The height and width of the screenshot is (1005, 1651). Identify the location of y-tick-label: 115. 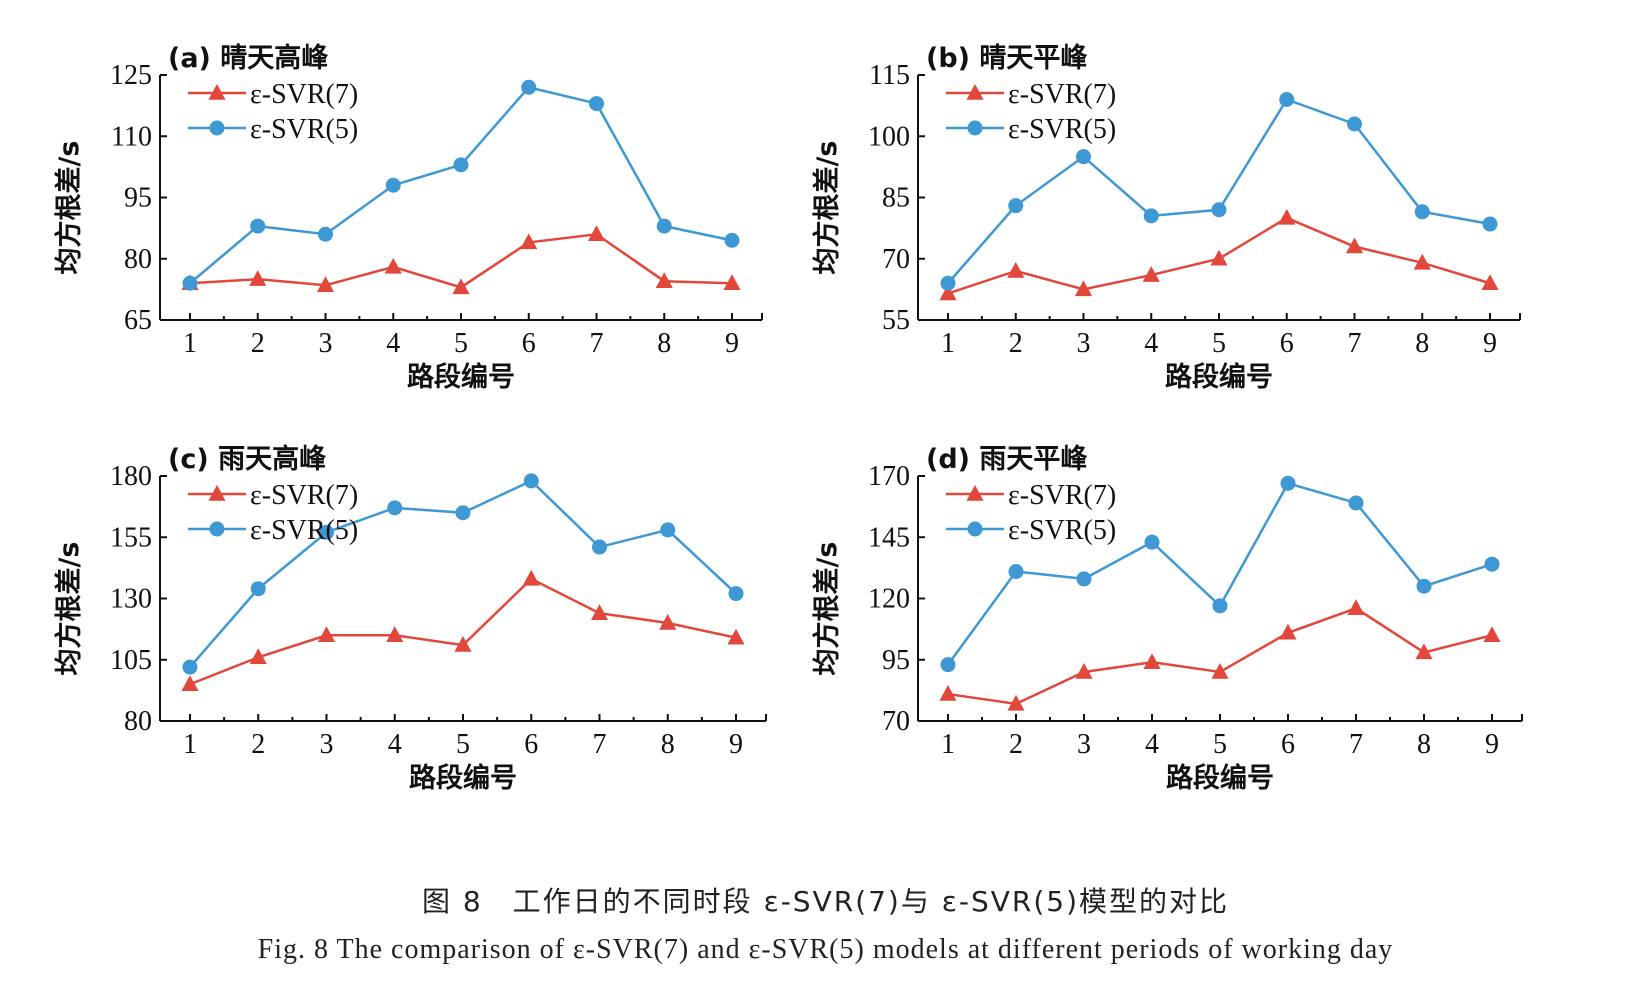
(889, 75).